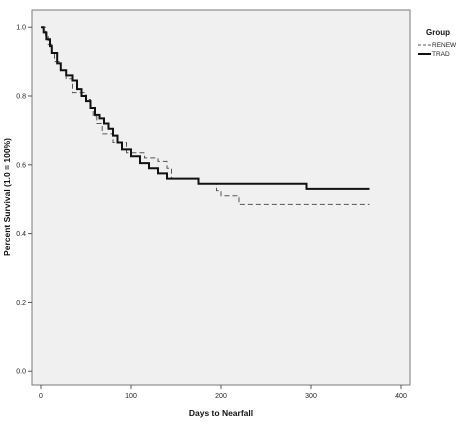 The height and width of the screenshot is (422, 472). I want to click on legend-label-renew: RENEW, so click(444, 45).